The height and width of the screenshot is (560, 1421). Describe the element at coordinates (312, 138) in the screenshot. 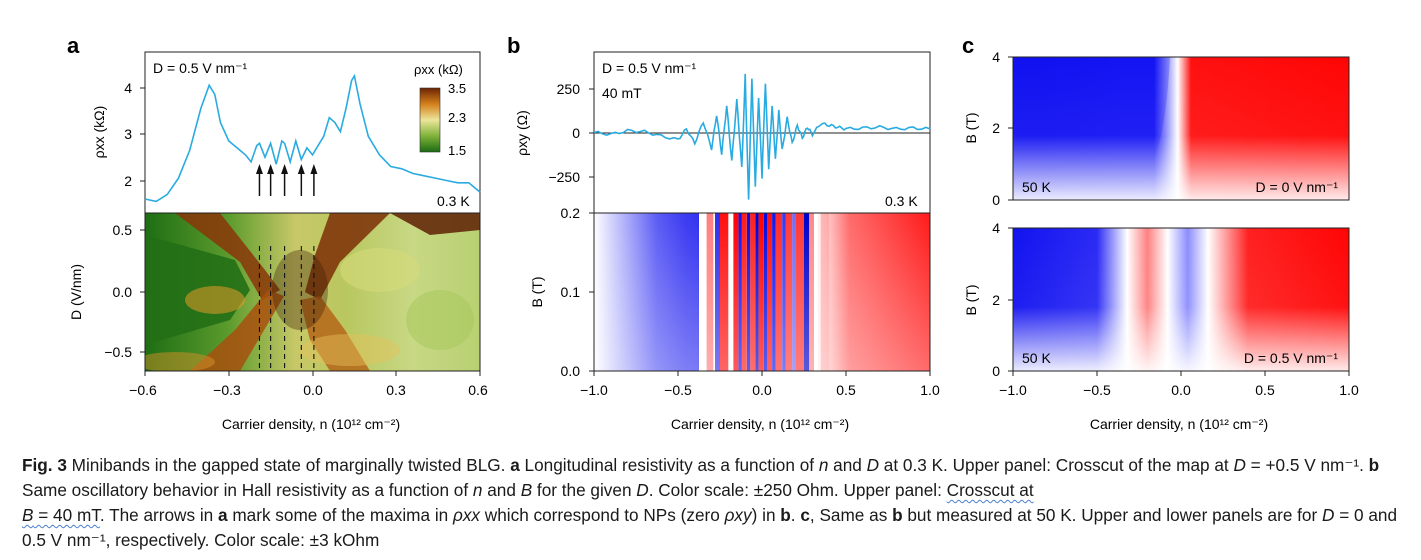

I see `a-rho-xx-curve` at that location.